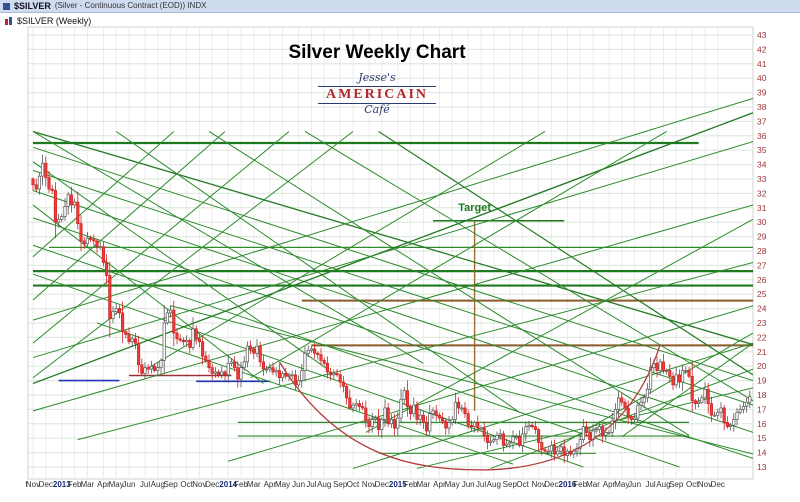 This screenshot has width=800, height=502. Describe the element at coordinates (762, 35) in the screenshot. I see `svg-text: 43` at that location.